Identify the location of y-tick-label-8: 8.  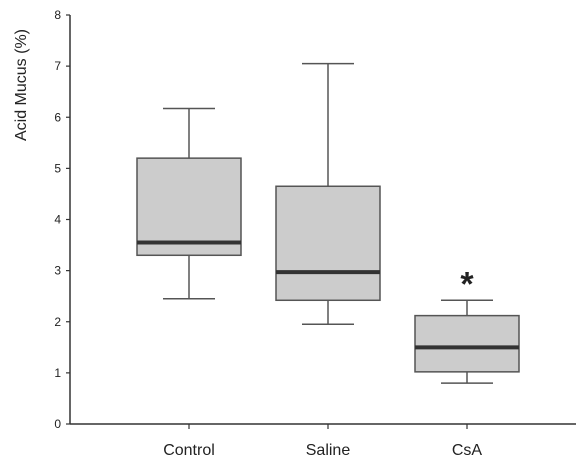
(57, 15).